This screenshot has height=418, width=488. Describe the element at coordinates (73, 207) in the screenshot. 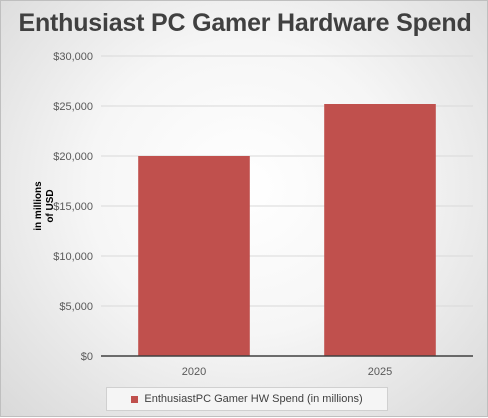

I see `y-tick-label: $15,000` at that location.